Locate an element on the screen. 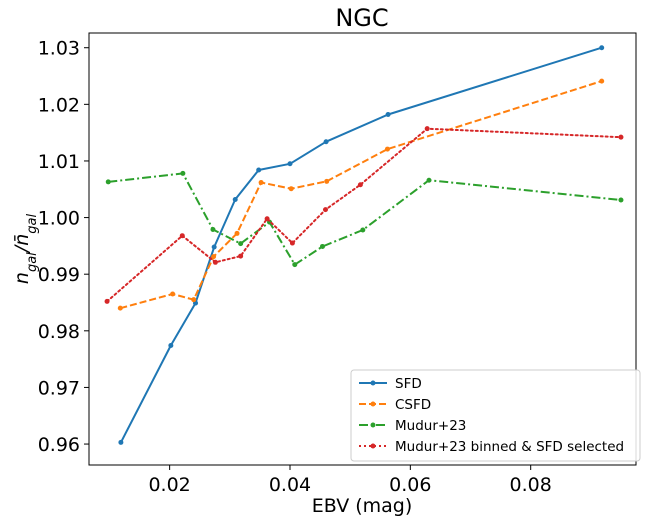 The image size is (653, 523). y-tick-label: 1.02 is located at coordinates (59, 105).